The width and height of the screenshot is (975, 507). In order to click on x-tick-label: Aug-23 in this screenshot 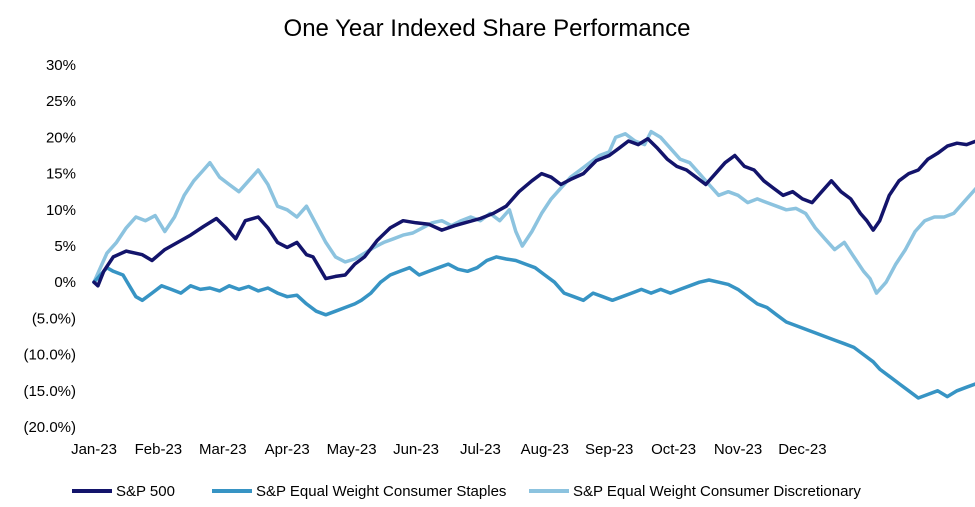, I will do `click(545, 449)`.